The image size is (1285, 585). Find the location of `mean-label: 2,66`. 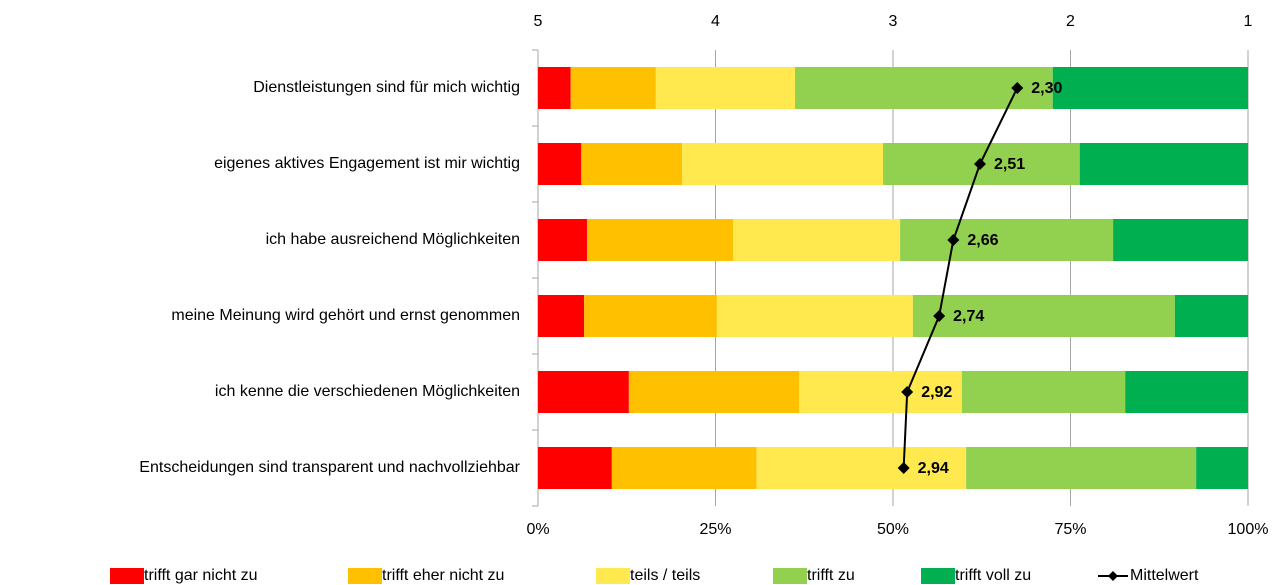

mean-label: 2,66 is located at coordinates (982, 240).